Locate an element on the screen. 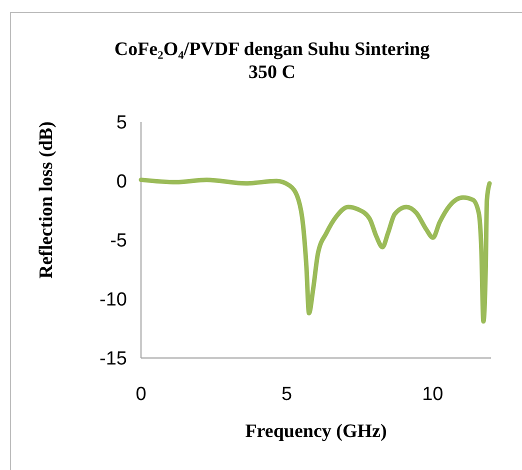 Image resolution: width=522 pixels, height=470 pixels. y-tick-label: -15 is located at coordinates (113, 359).